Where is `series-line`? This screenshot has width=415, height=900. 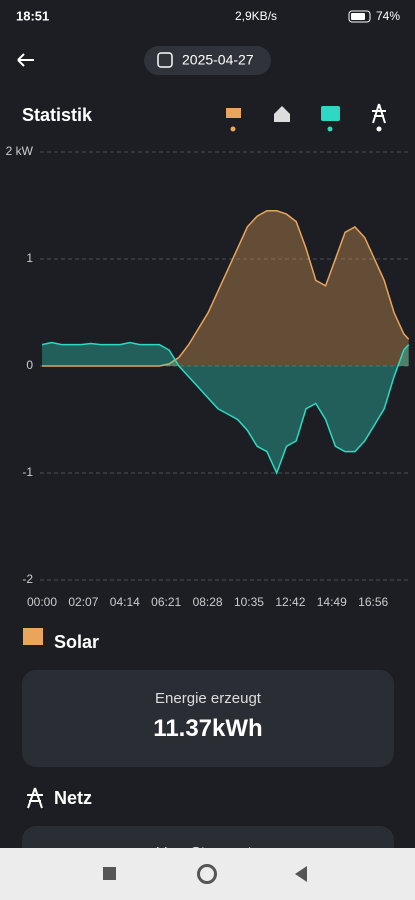
series-line is located at coordinates (225, 408).